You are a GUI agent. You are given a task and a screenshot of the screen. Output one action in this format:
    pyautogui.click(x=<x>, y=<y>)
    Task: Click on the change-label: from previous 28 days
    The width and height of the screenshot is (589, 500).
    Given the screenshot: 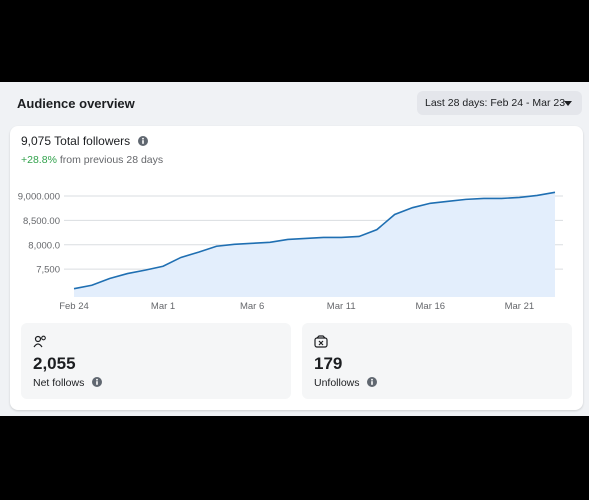 What is the action you would take?
    pyautogui.click(x=111, y=160)
    